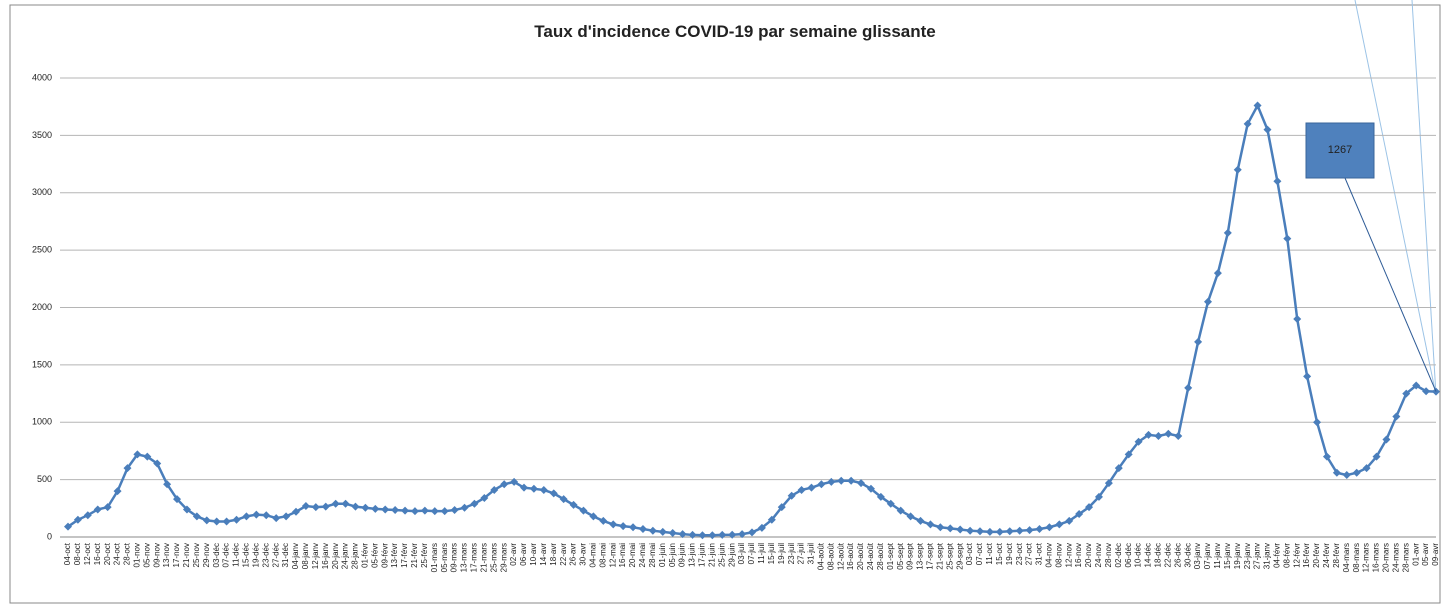 The height and width of the screenshot is (615, 1443). Describe the element at coordinates (1356, 557) in the screenshot. I see `x-tick-label: 08-mars` at that location.